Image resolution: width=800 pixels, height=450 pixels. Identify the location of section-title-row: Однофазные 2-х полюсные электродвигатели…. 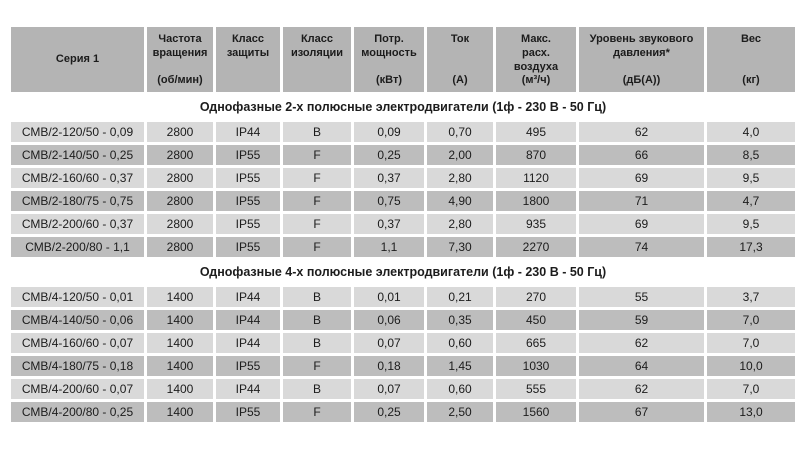
(403, 107).